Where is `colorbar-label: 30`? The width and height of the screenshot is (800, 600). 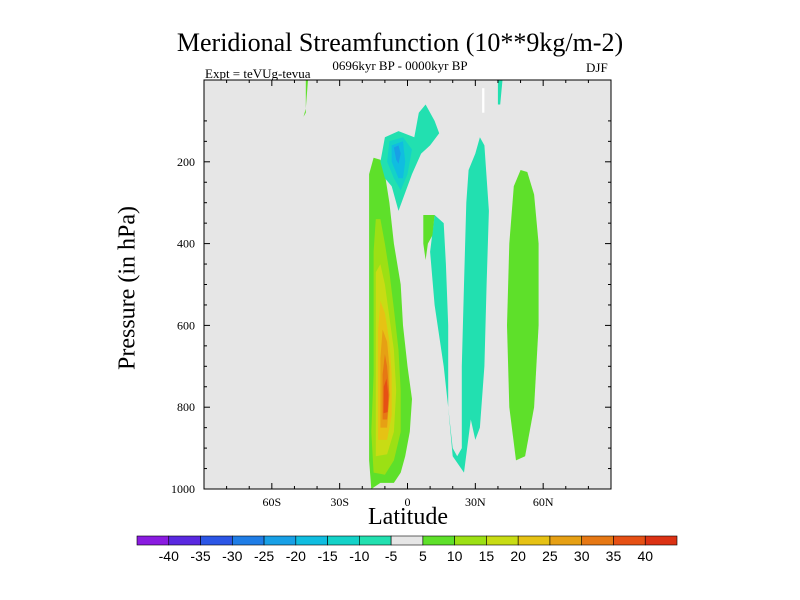 colorbar-label: 30 is located at coordinates (582, 556).